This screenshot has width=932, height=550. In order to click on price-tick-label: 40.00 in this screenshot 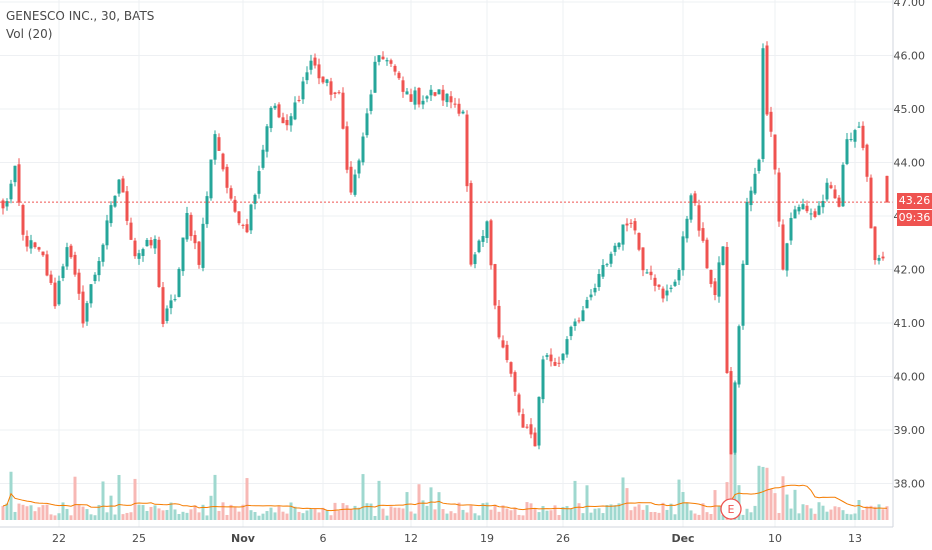, I will do `click(910, 377)`.